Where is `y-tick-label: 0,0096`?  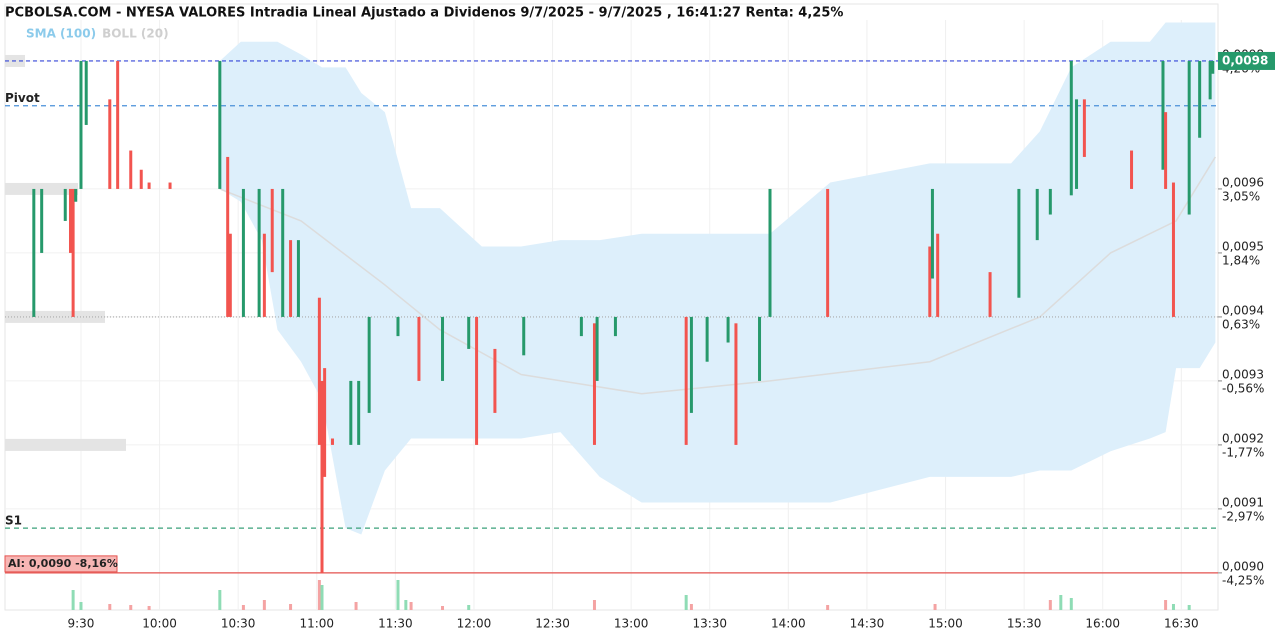
y-tick-label: 0,0096 is located at coordinates (1243, 182).